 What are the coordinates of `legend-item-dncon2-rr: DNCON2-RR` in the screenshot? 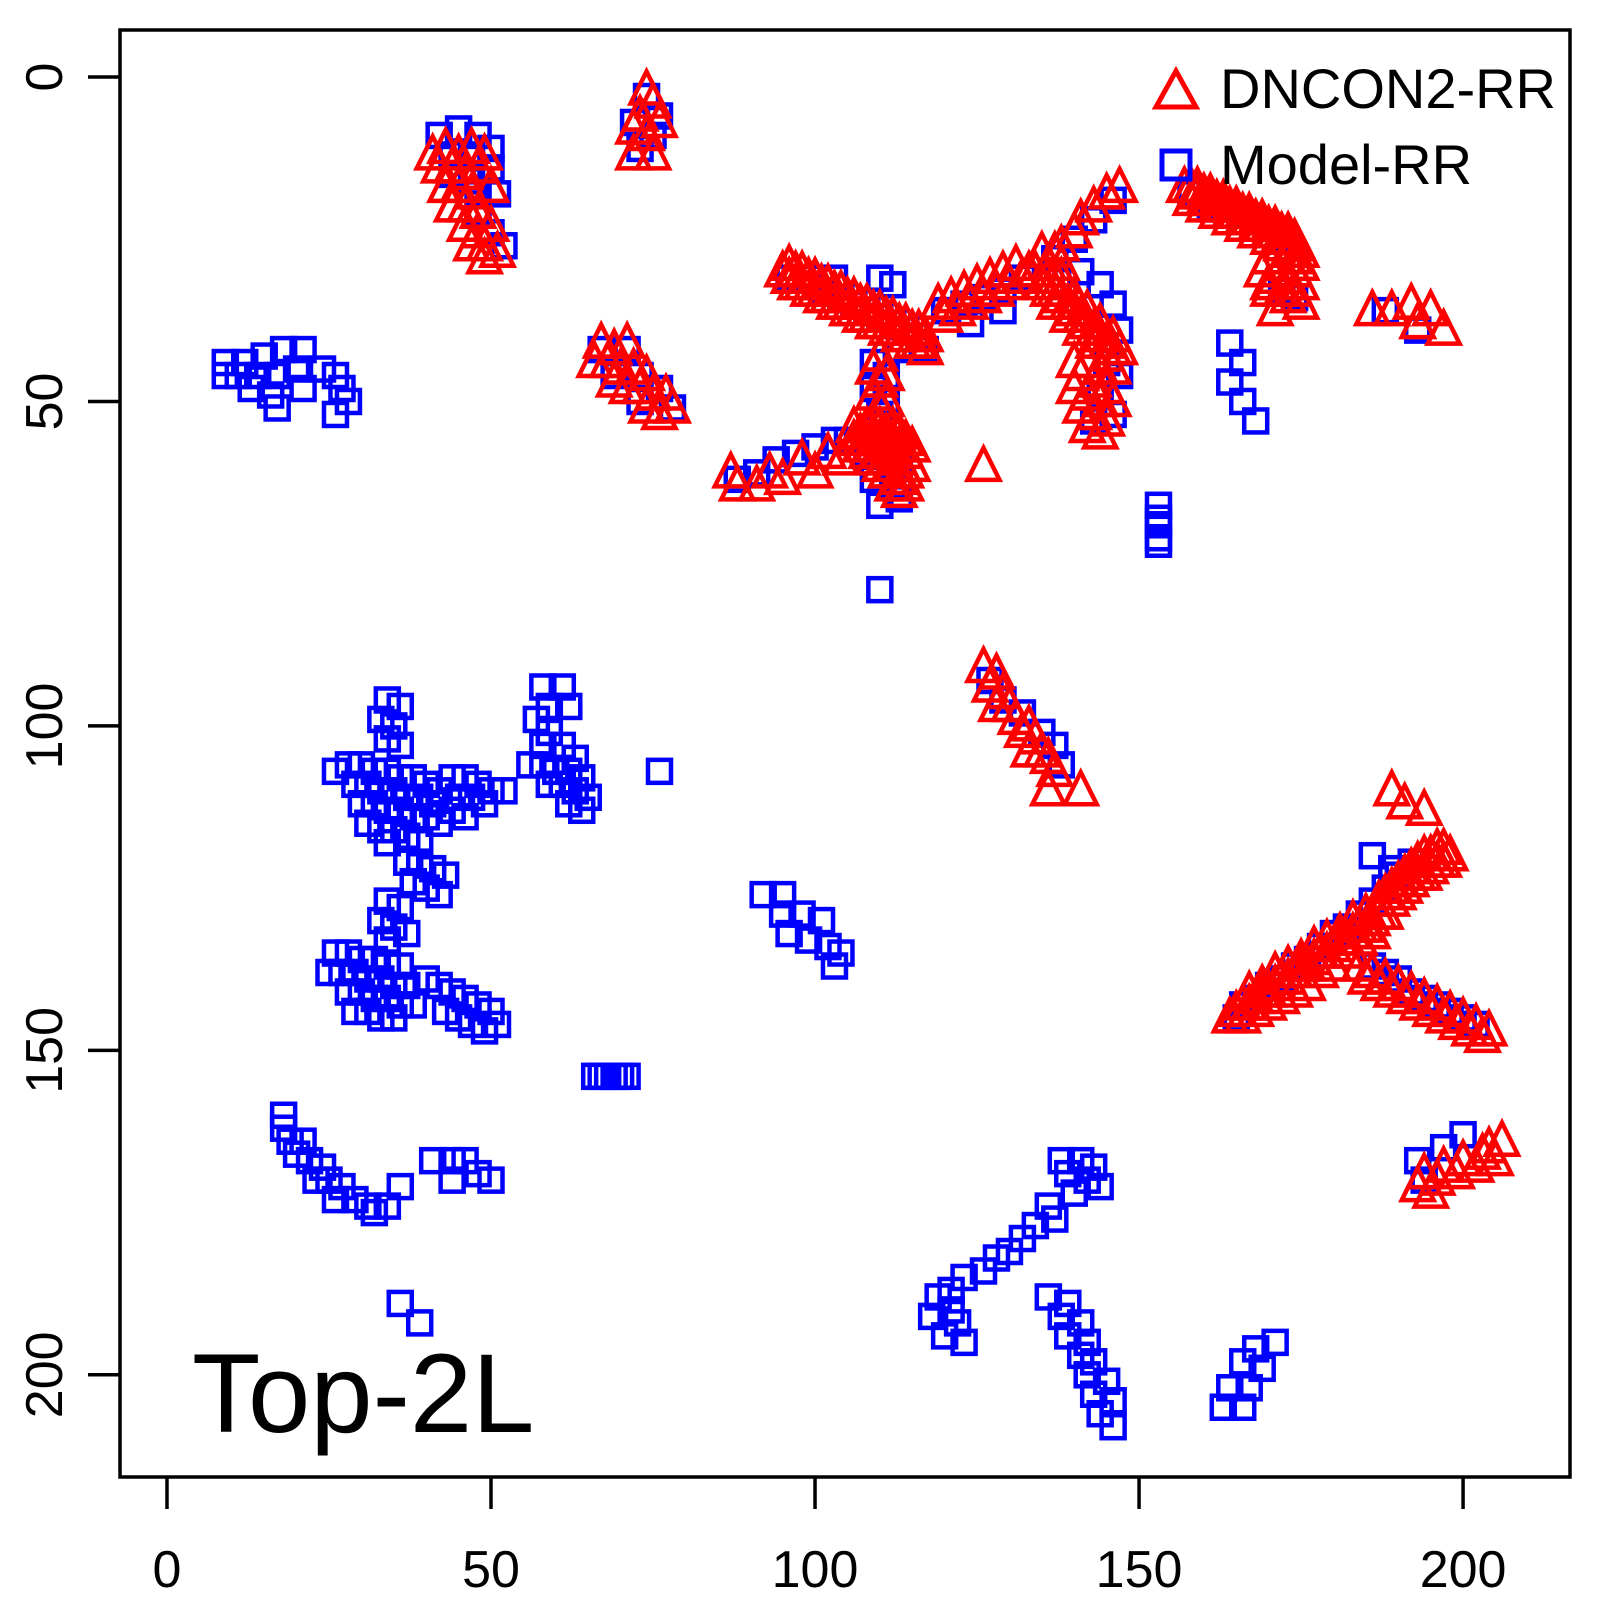 It's located at (1354, 89).